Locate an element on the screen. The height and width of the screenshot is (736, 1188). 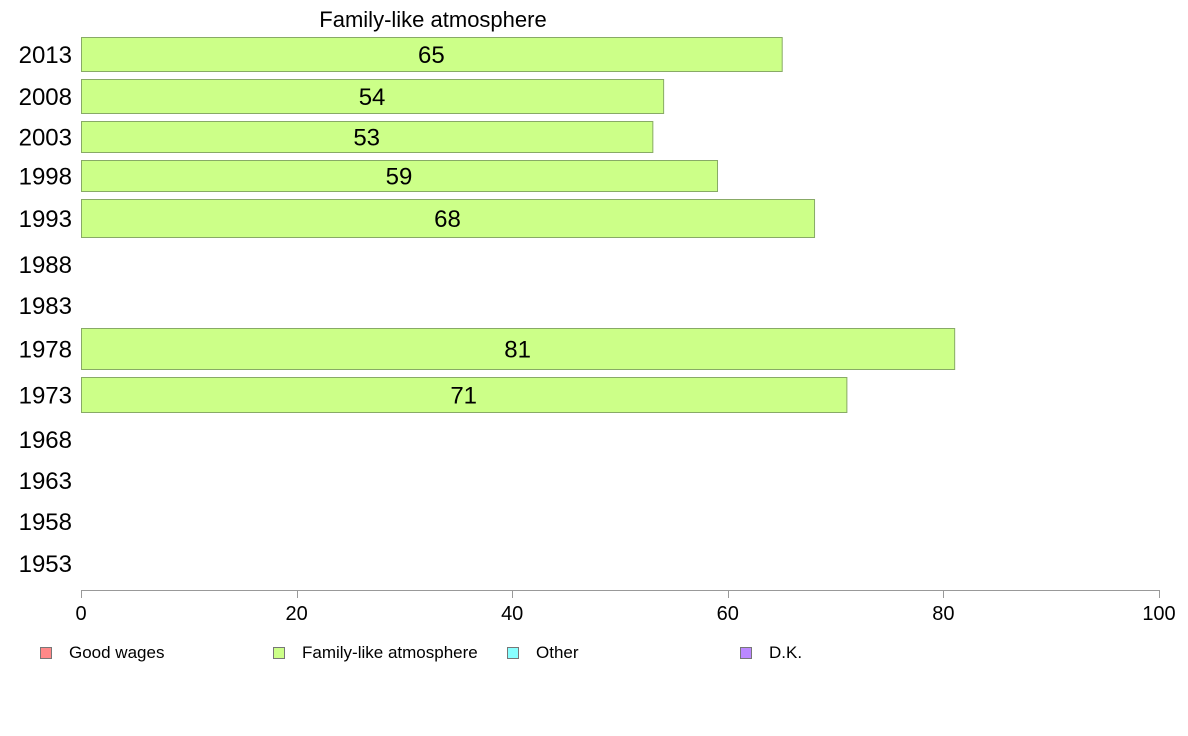
legend-item: Other is located at coordinates (543, 653).